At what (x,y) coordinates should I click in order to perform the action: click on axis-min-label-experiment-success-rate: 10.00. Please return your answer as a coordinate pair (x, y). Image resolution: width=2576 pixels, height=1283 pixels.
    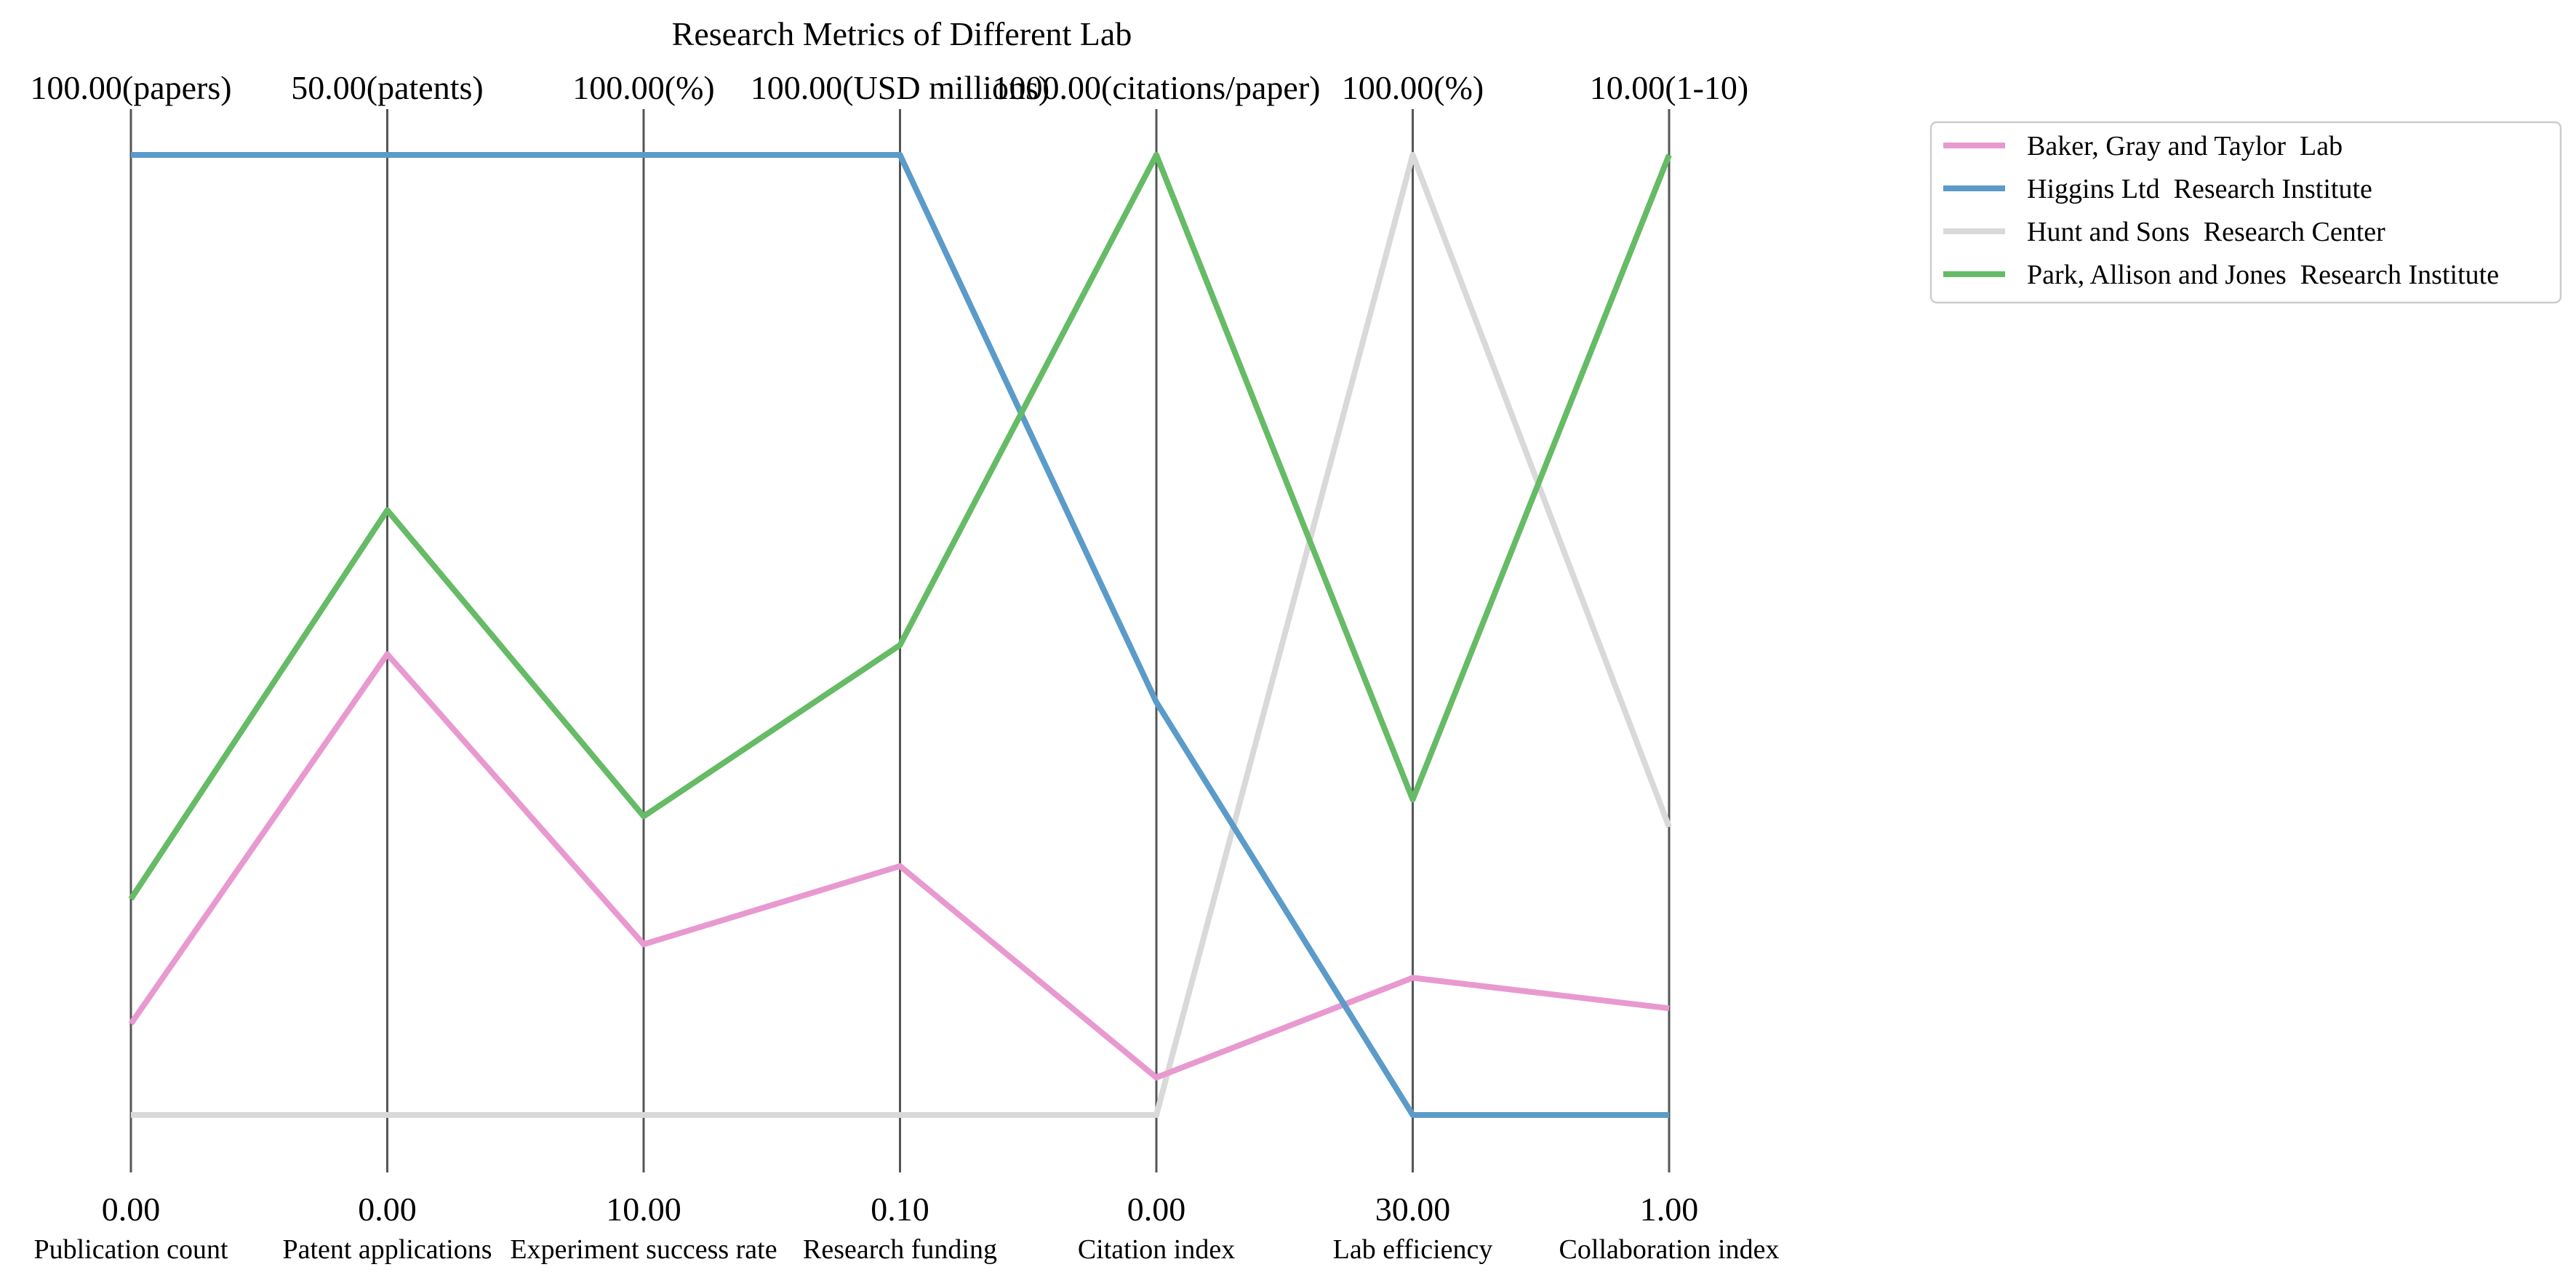
    Looking at the image, I should click on (643, 1209).